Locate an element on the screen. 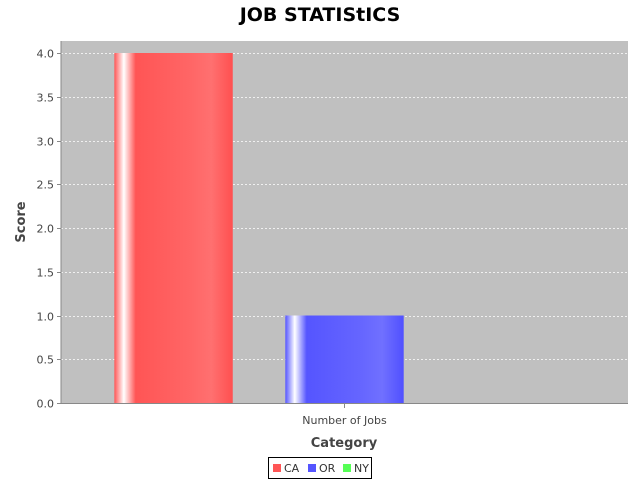  y-tick-label: 2.0 is located at coordinates (46, 229).